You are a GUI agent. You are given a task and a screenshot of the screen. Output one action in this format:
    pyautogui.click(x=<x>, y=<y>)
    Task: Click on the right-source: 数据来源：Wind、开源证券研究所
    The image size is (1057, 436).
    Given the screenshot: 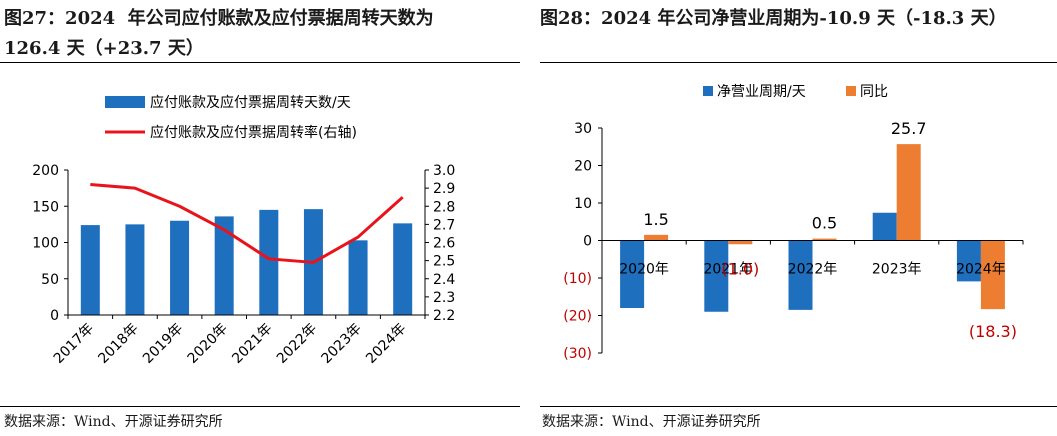 What is the action you would take?
    pyautogui.click(x=651, y=422)
    